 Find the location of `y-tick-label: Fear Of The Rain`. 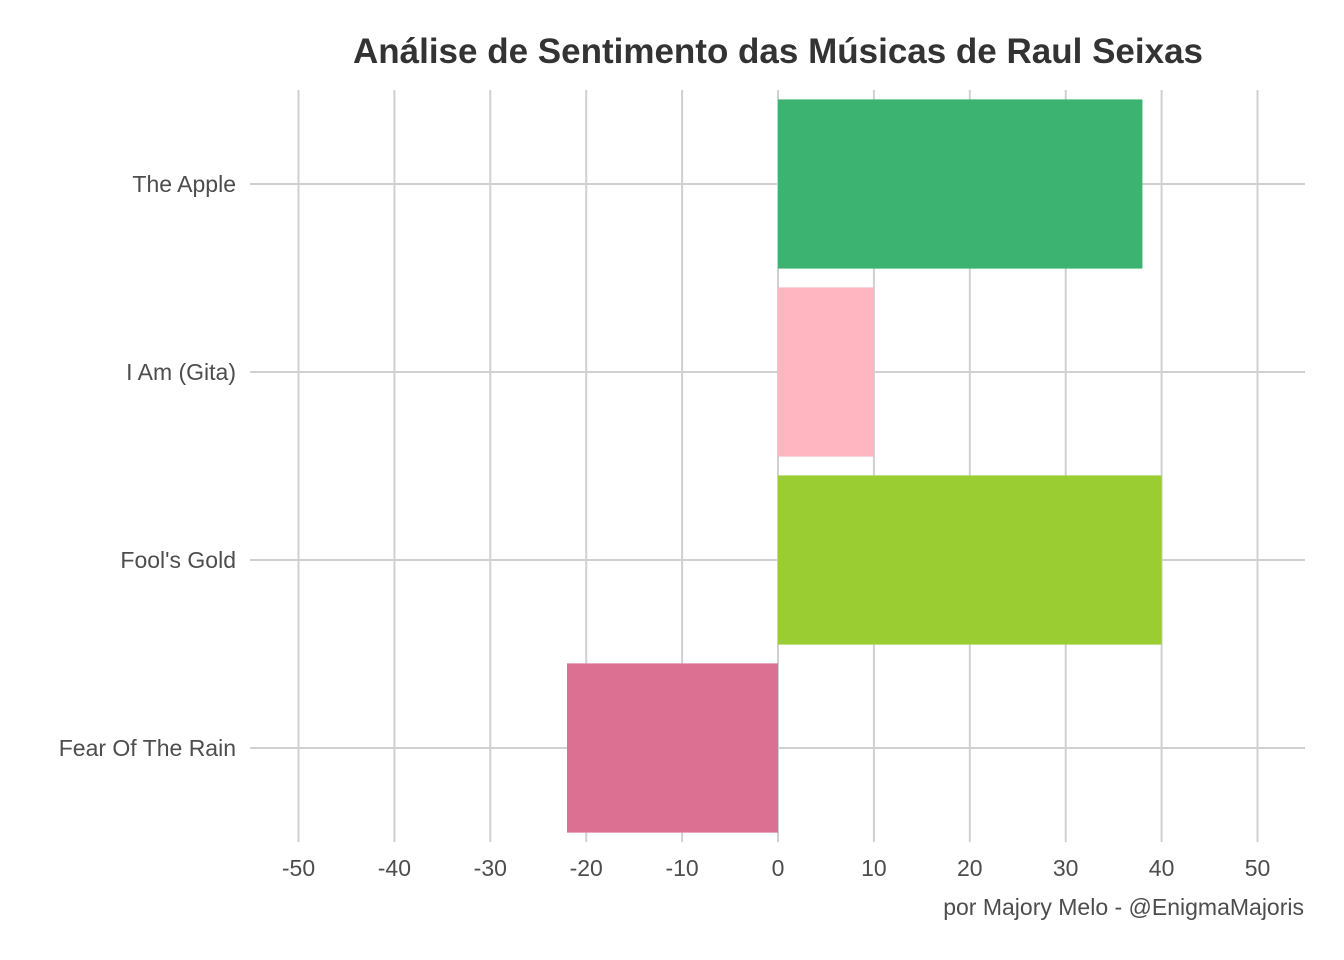

y-tick-label: Fear Of The Rain is located at coordinates (147, 748).